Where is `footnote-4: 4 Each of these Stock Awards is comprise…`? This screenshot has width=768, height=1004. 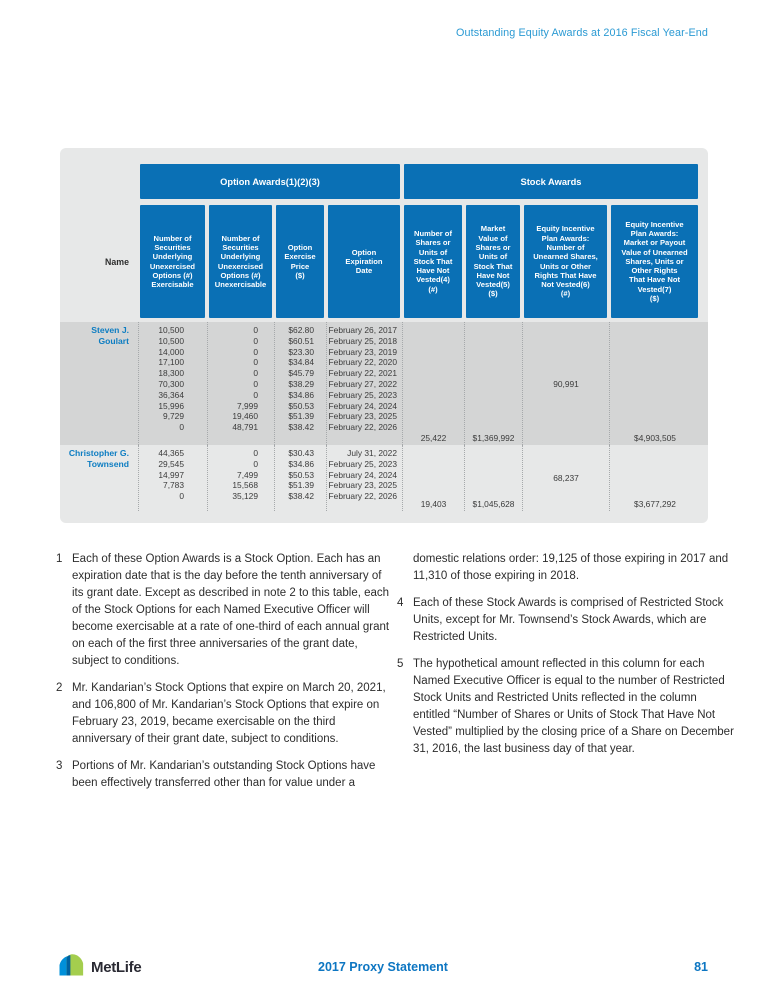
footnote-4: 4 Each of these Stock Awards is comprise… is located at coordinates (567, 620).